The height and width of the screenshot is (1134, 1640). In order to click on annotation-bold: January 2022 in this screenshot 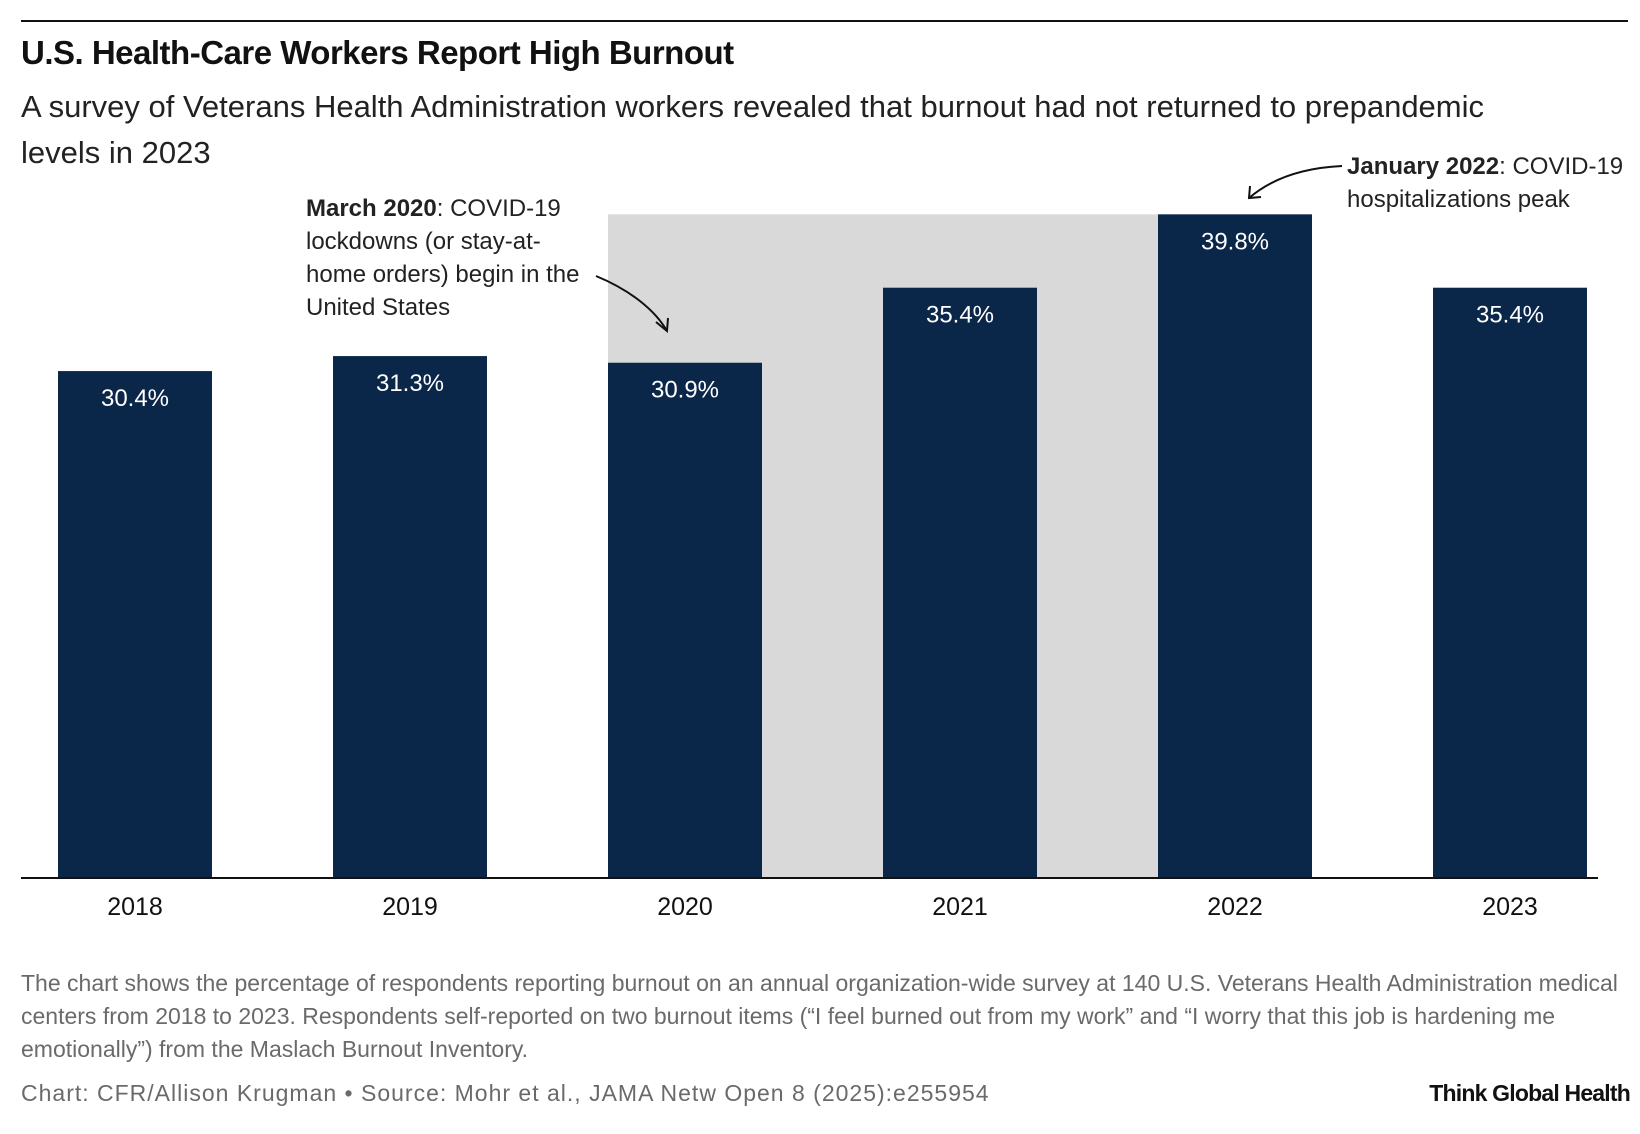, I will do `click(1423, 166)`.